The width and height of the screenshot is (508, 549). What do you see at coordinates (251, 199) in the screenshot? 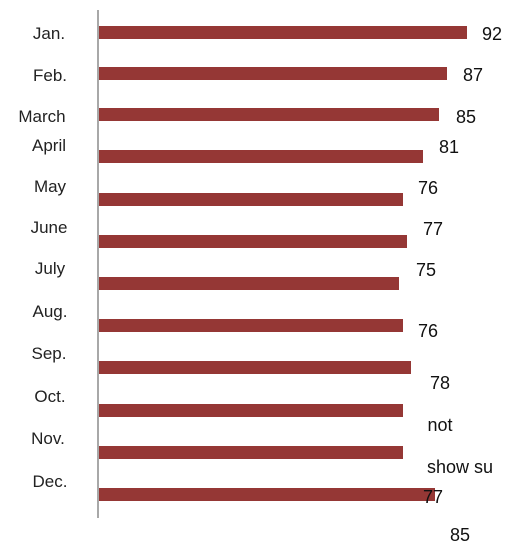
I see `bar-may` at bounding box center [251, 199].